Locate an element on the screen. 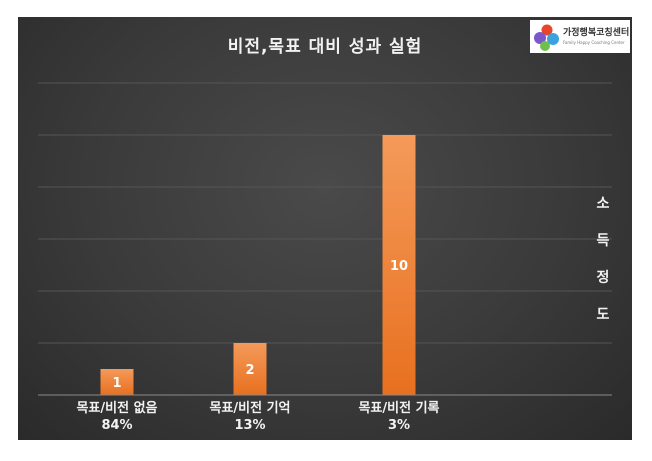 Image resolution: width=652 pixels, height=461 pixels. data-label: 10 is located at coordinates (399, 266).